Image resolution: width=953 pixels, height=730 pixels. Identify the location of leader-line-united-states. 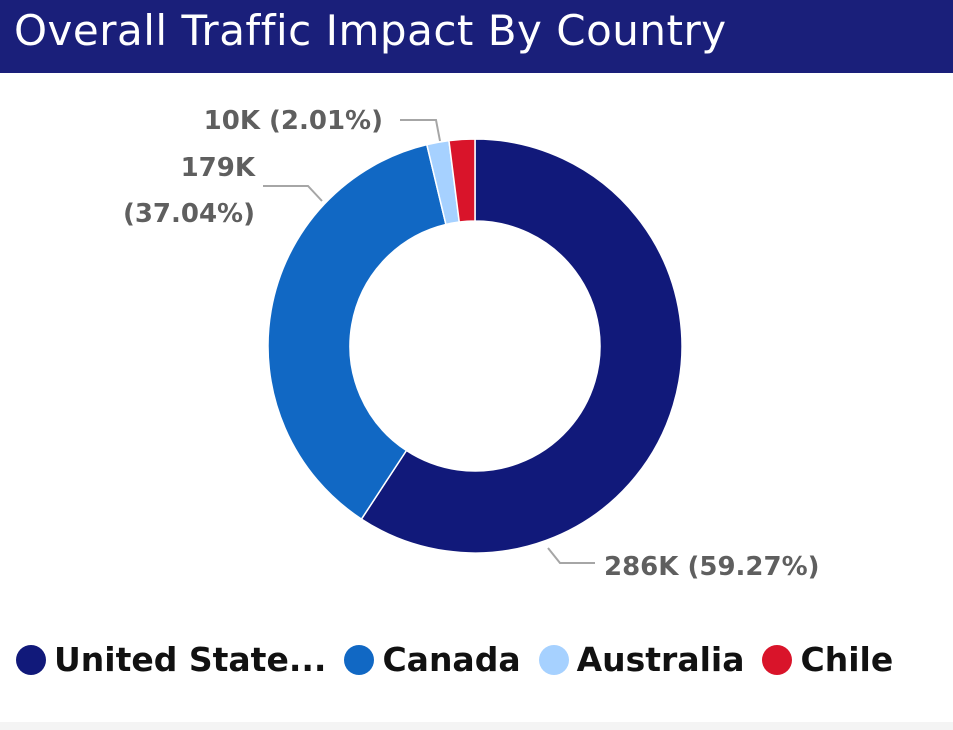
(571, 555).